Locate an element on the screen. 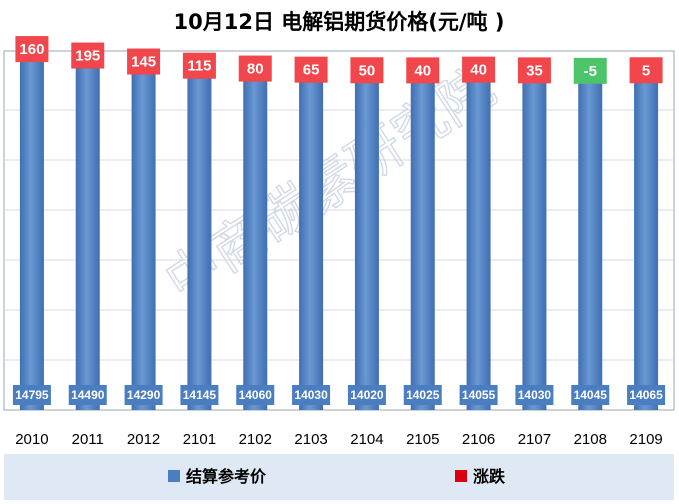 The image size is (679, 504). bar-price-2011 is located at coordinates (87, 237).